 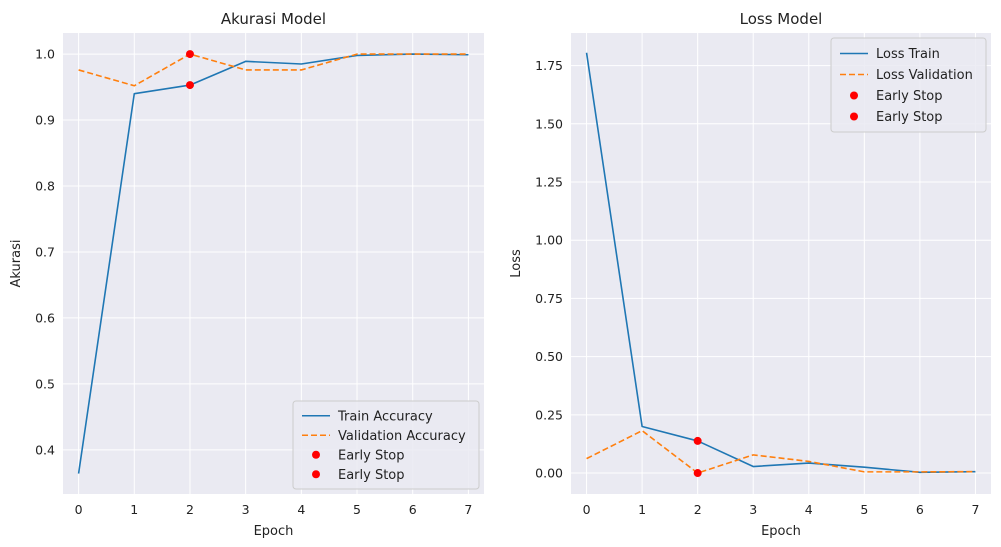 I want to click on legend-label: Train Accuracy, so click(x=385, y=416).